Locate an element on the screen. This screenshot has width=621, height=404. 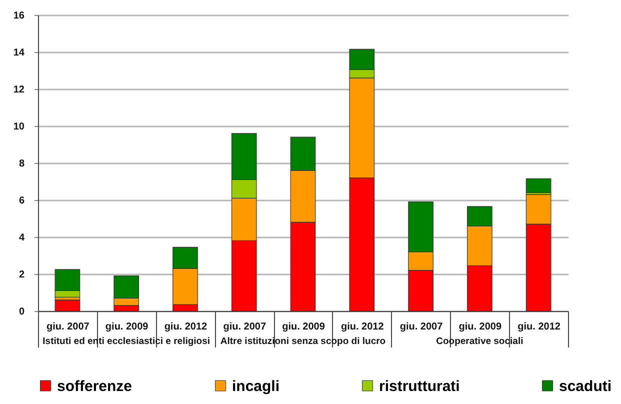
y-tick-label: 2 is located at coordinates (21, 275).